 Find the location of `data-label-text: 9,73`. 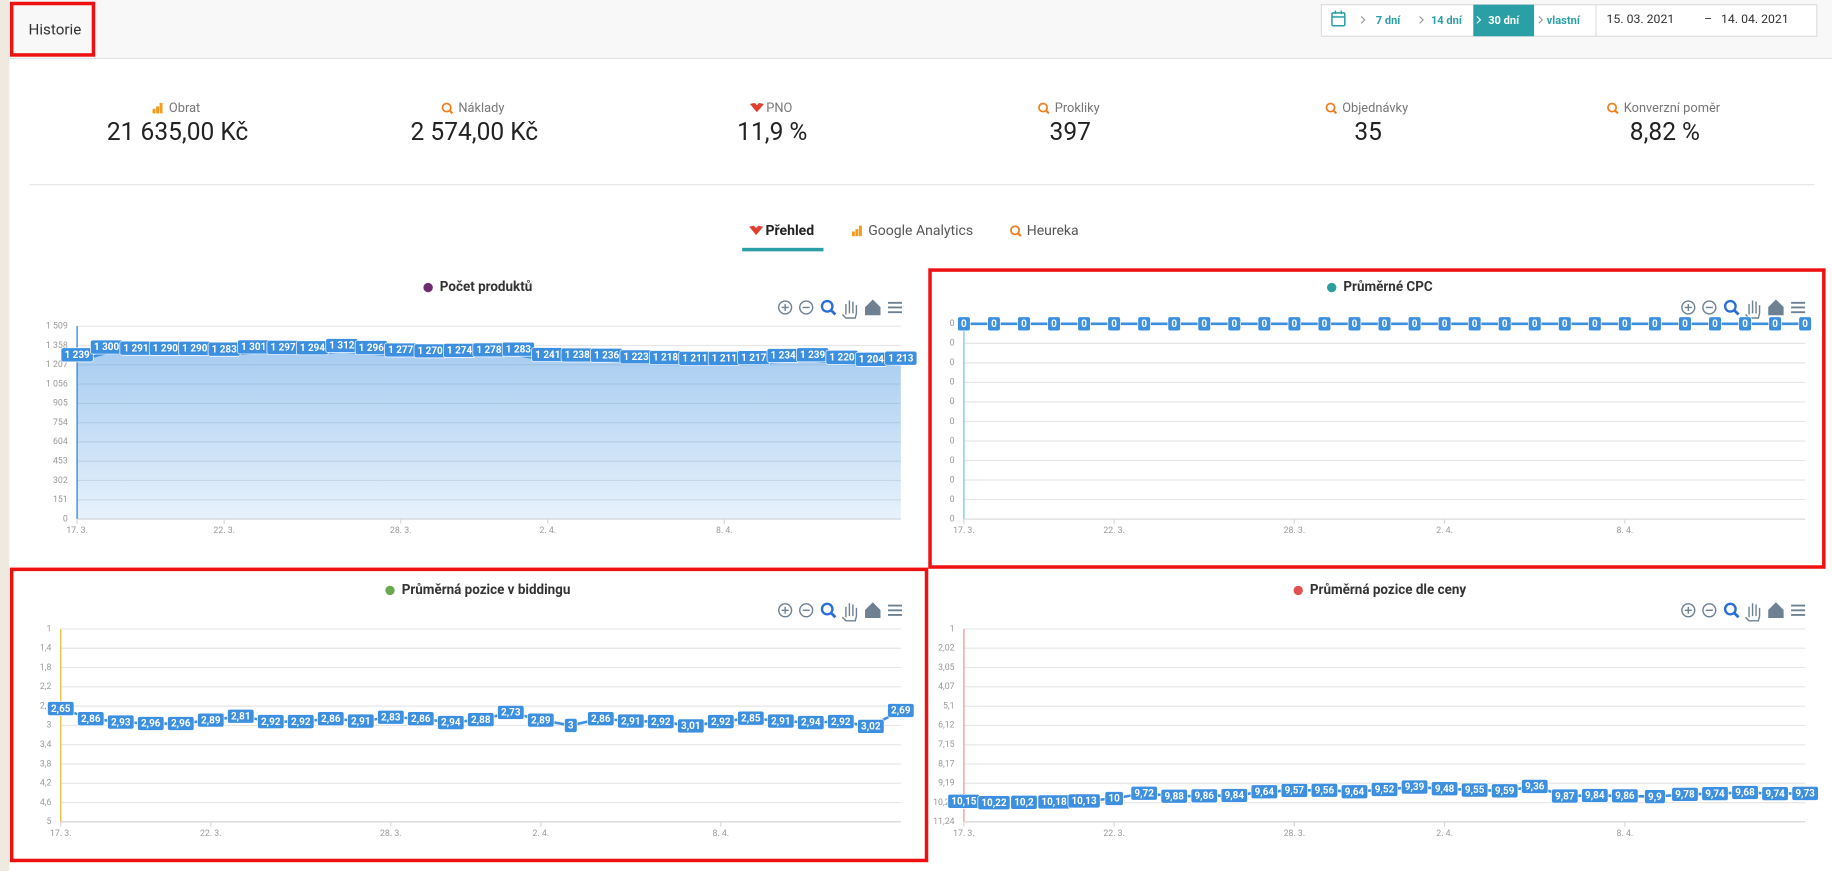

data-label-text: 9,73 is located at coordinates (1805, 794).